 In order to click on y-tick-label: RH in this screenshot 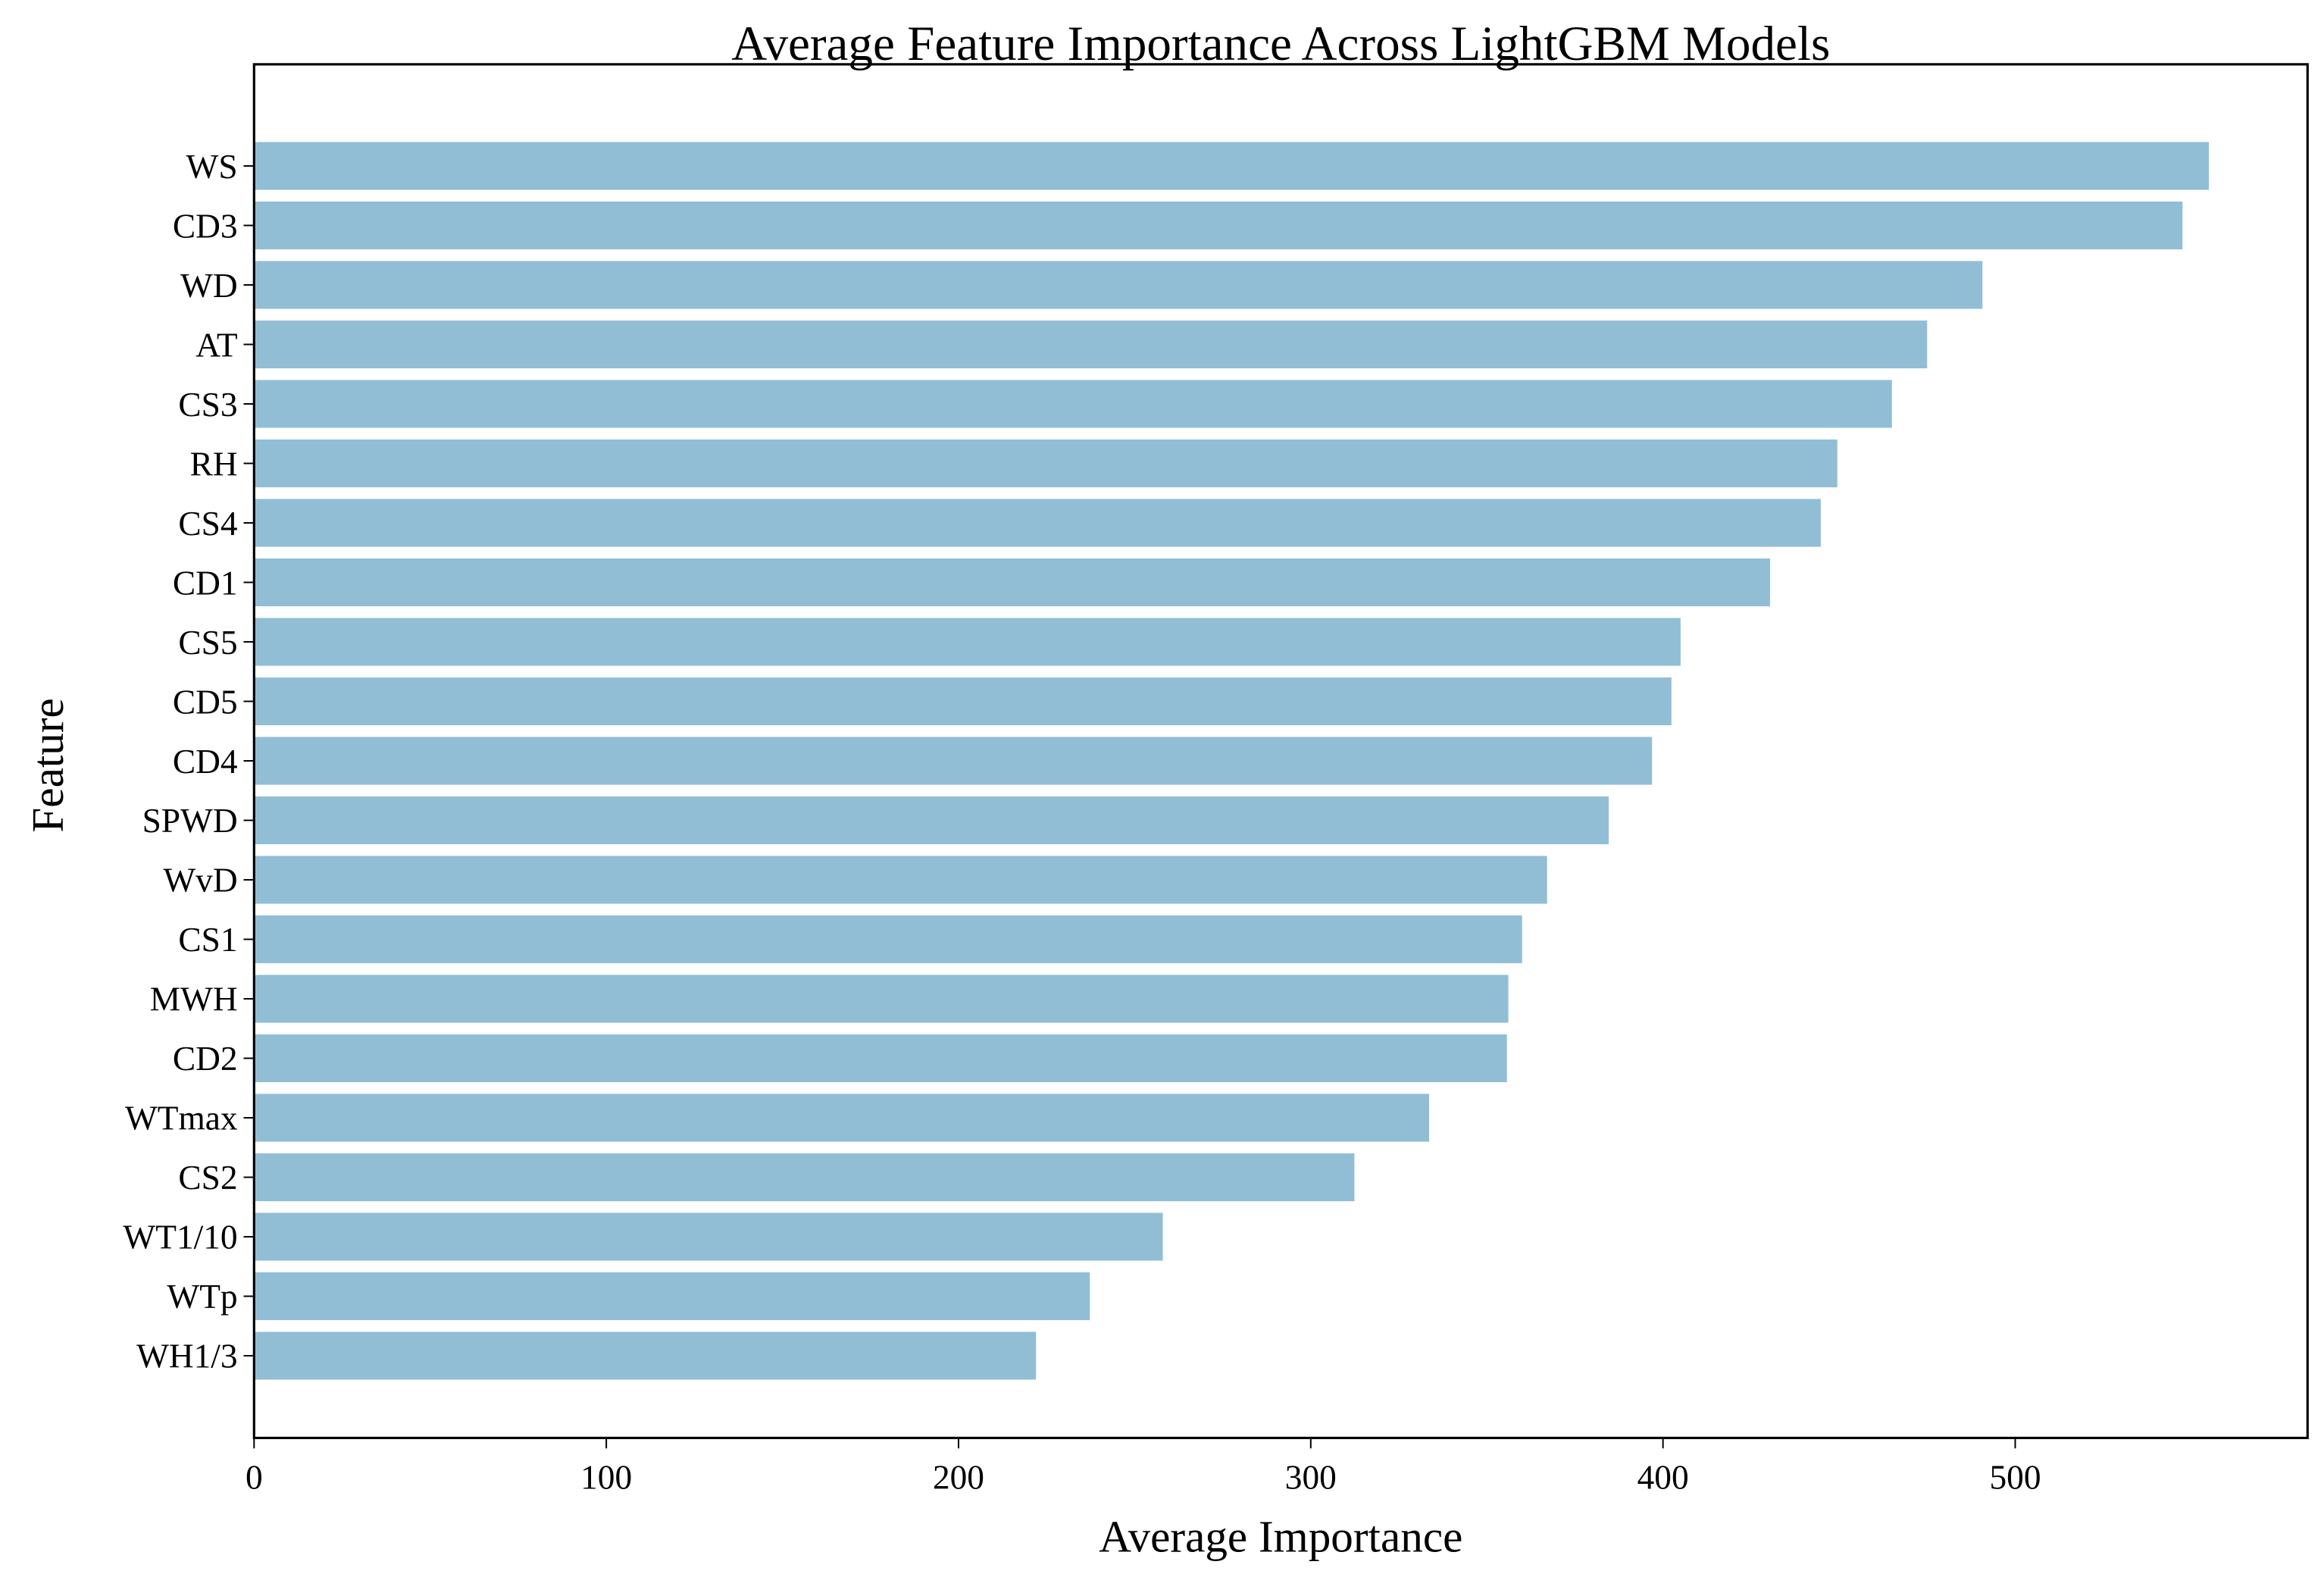, I will do `click(214, 464)`.